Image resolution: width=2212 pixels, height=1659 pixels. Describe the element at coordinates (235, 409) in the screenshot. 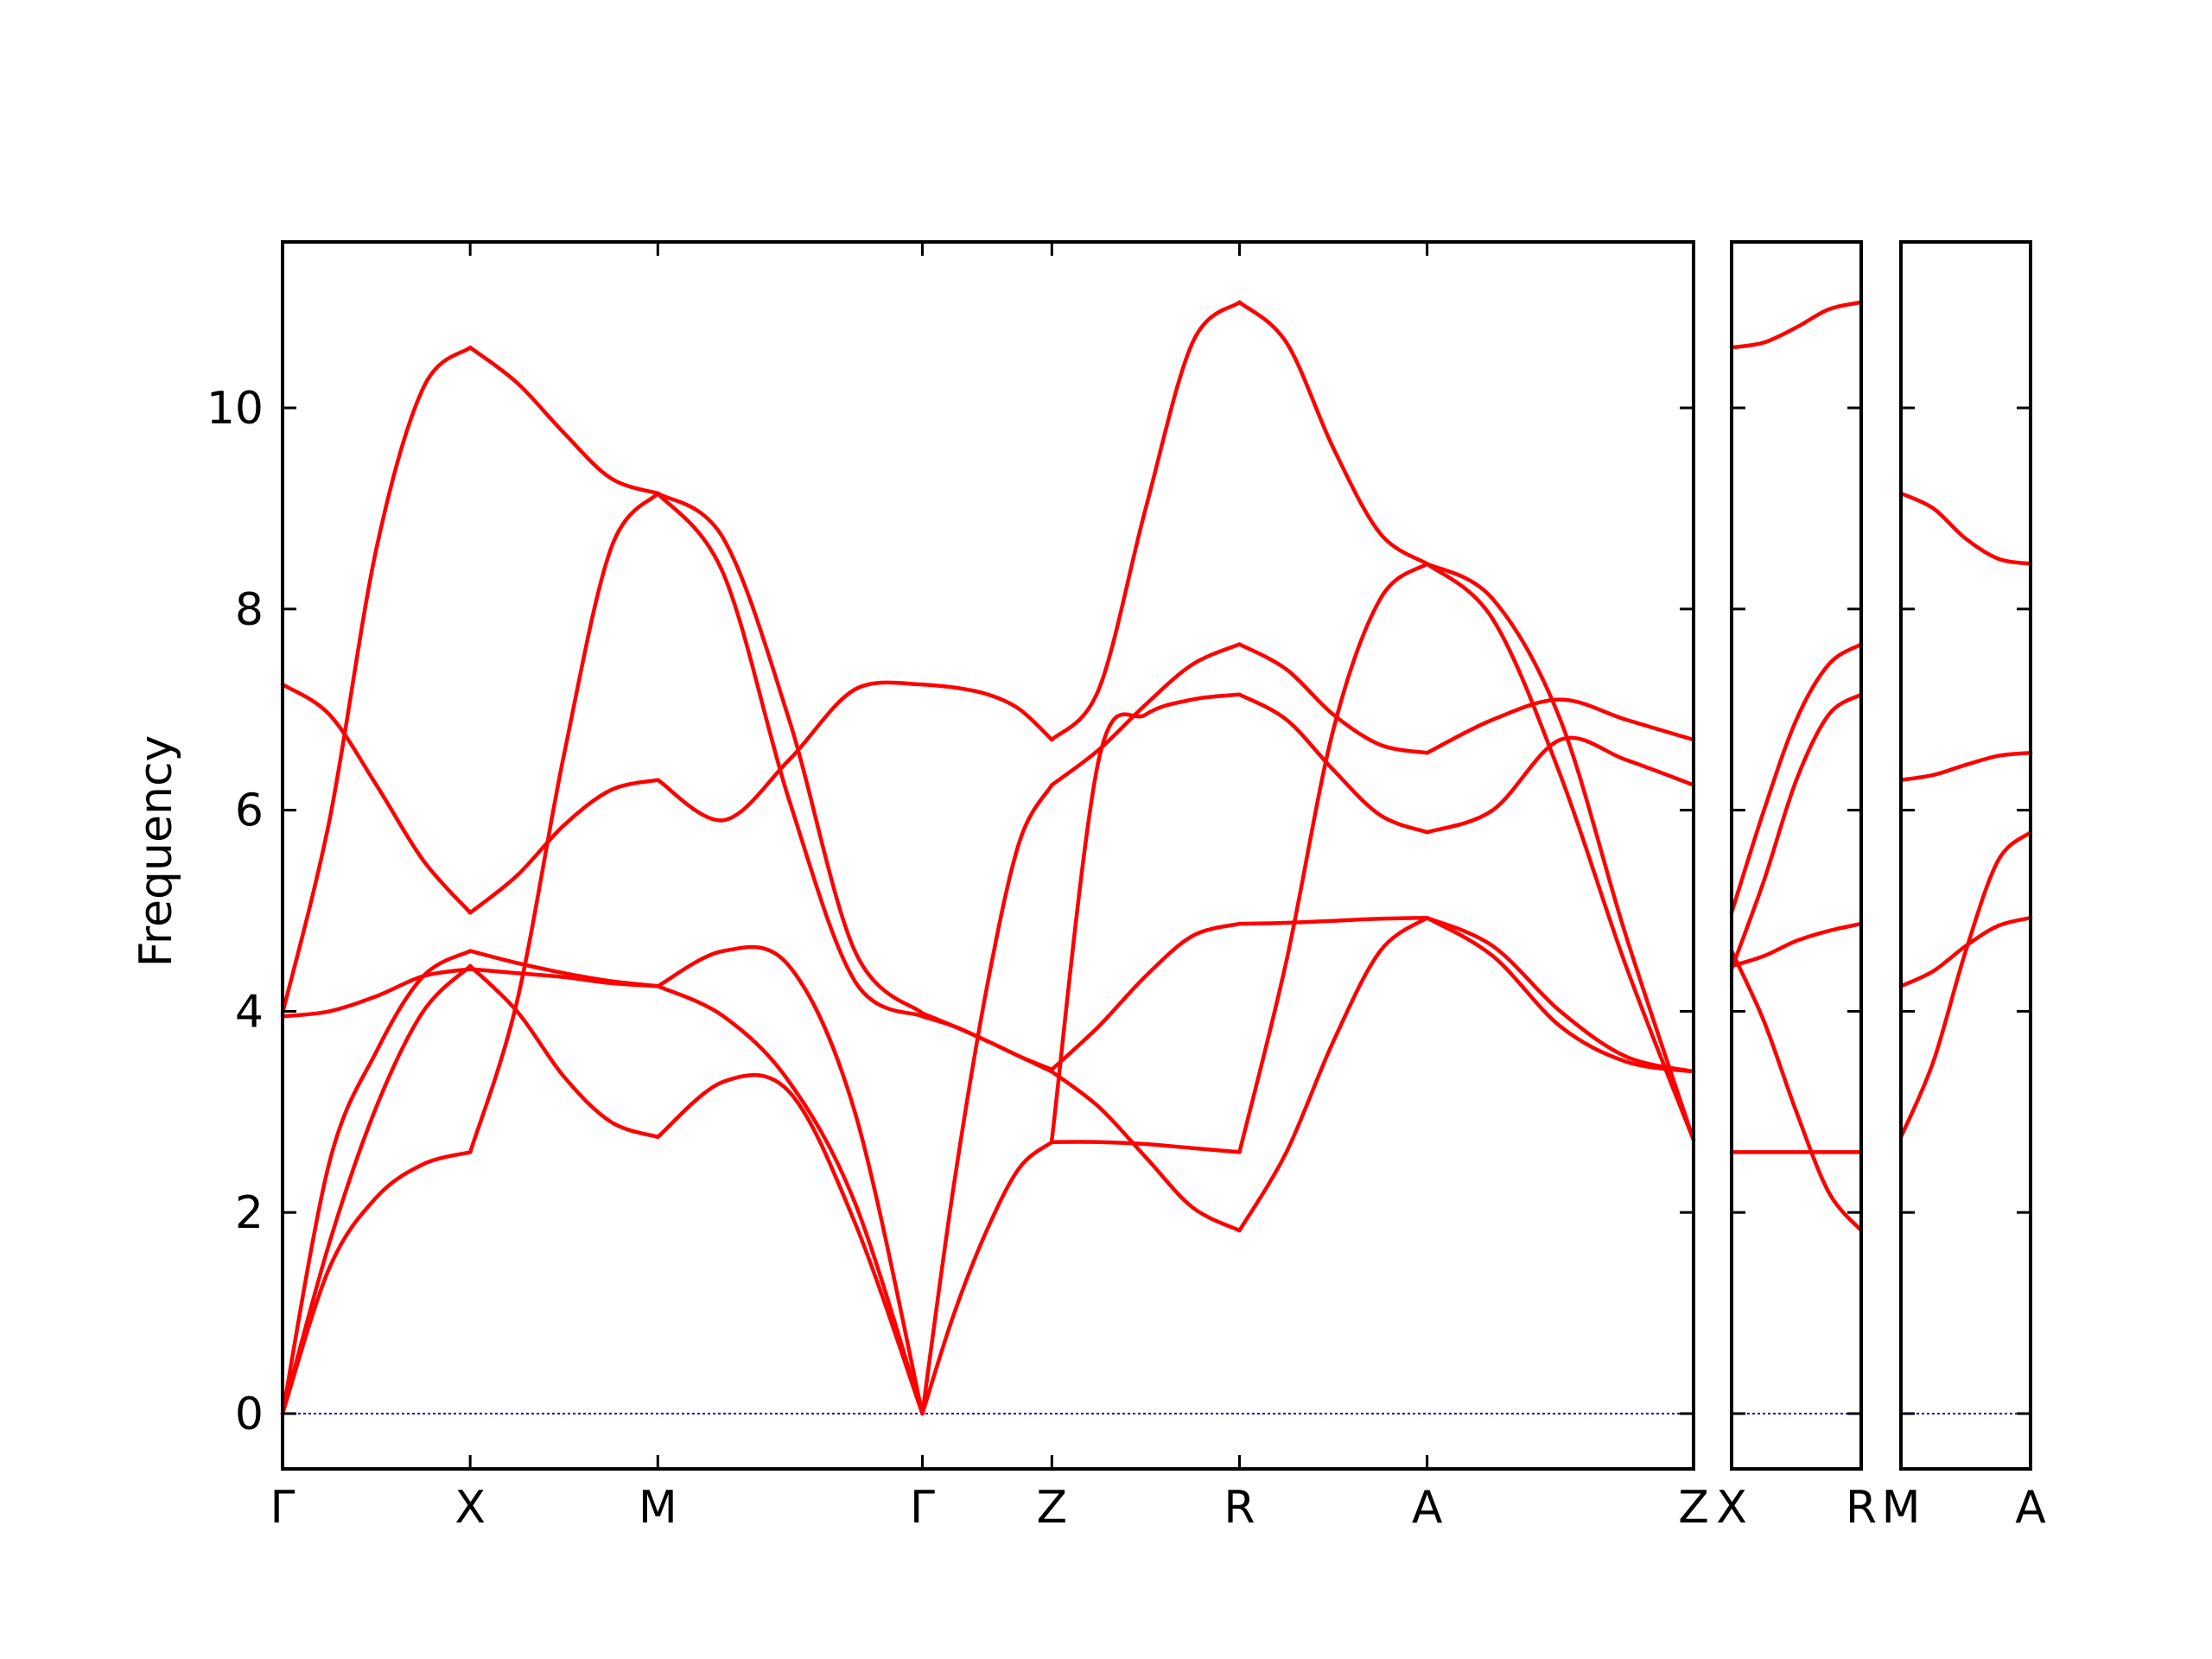

I see `y-tick-label: 10` at that location.